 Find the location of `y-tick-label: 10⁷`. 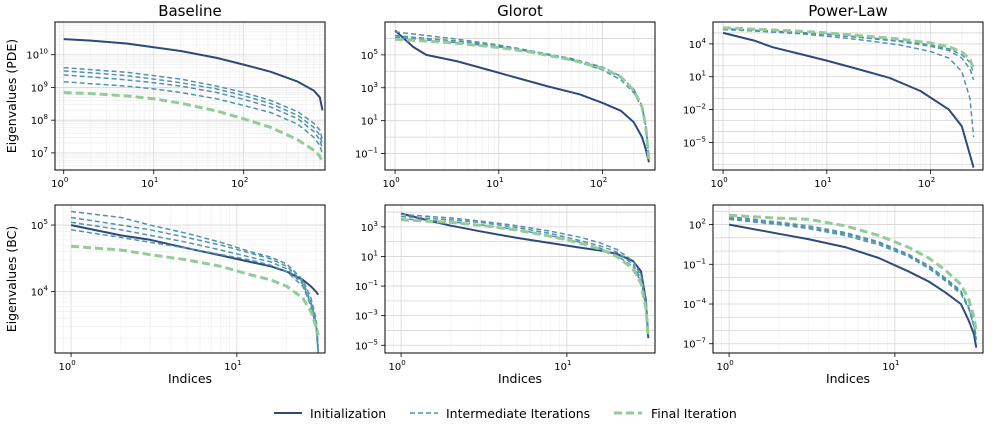

y-tick-label: 10⁷ is located at coordinates (39, 153).